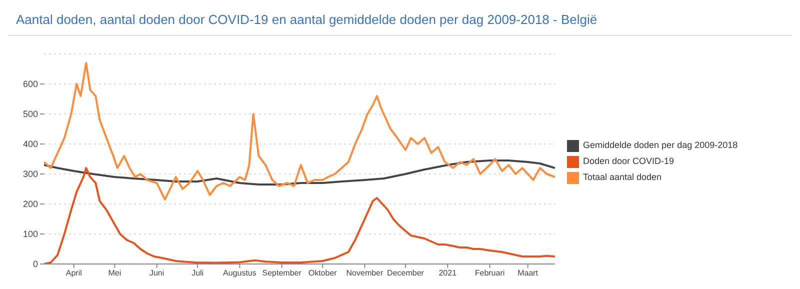 This screenshot has height=289, width=800. I want to click on x-tick-label: April, so click(74, 273).